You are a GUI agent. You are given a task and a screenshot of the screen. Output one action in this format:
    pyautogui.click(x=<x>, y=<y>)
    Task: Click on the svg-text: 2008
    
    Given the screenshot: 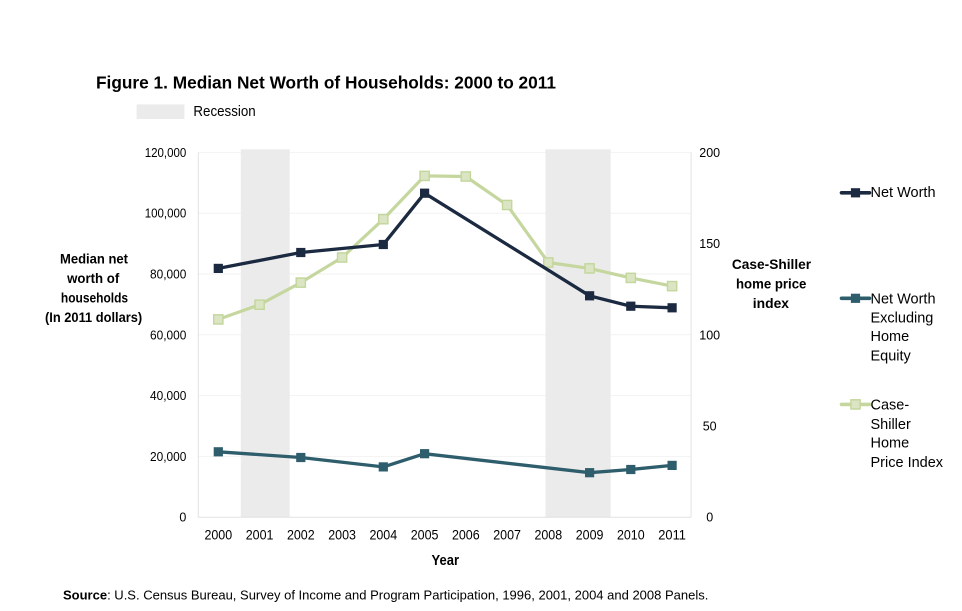 What is the action you would take?
    pyautogui.click(x=548, y=535)
    